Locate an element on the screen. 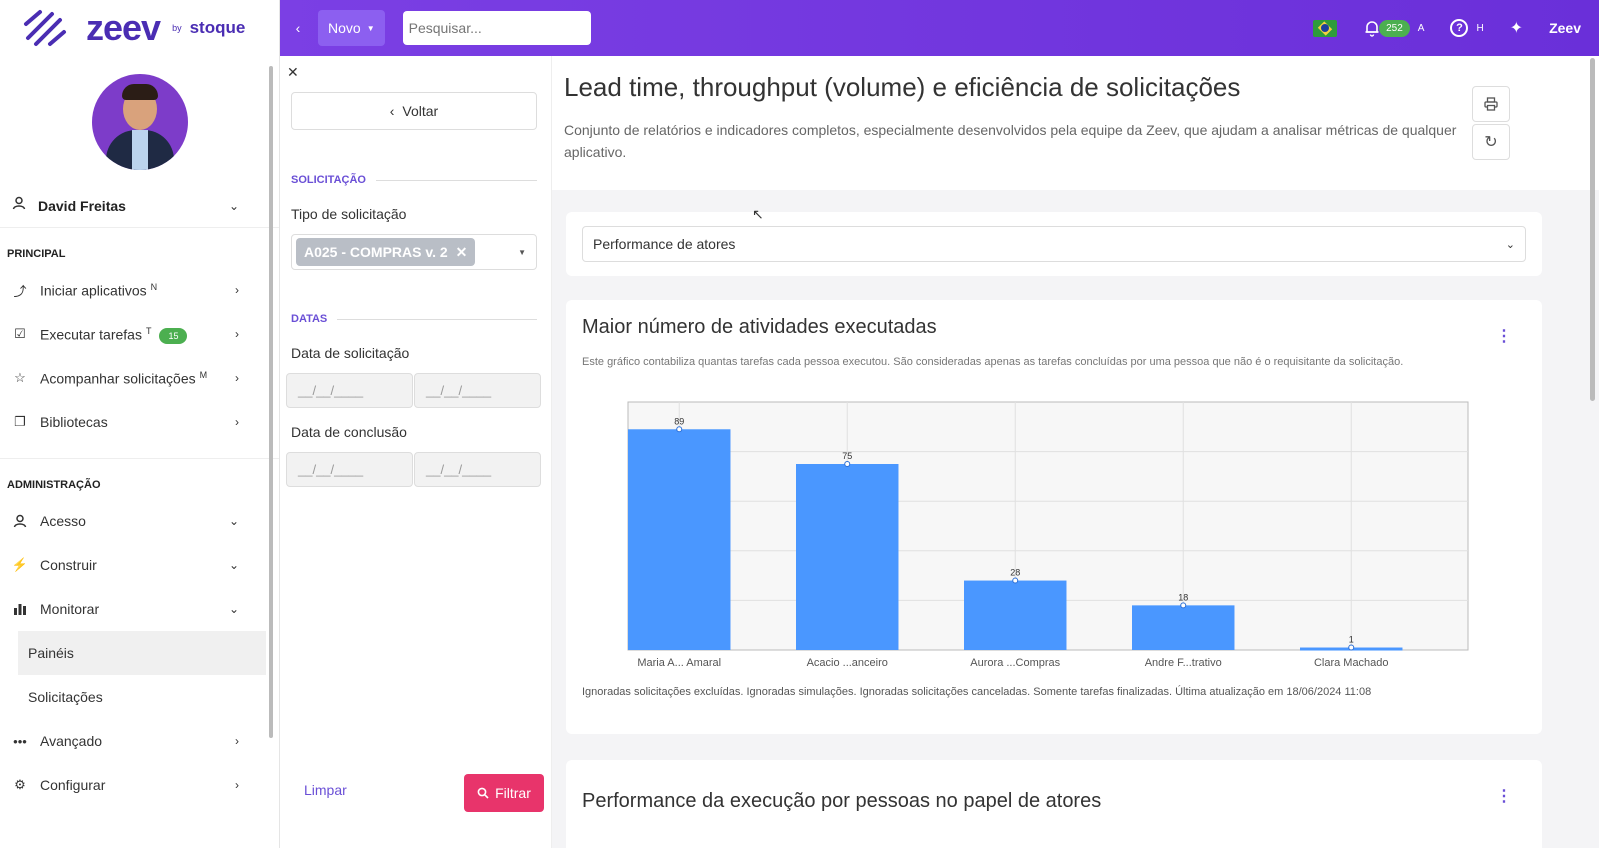 This screenshot has height=848, width=1599. remove-chip-icon: ✕ is located at coordinates (461, 251).